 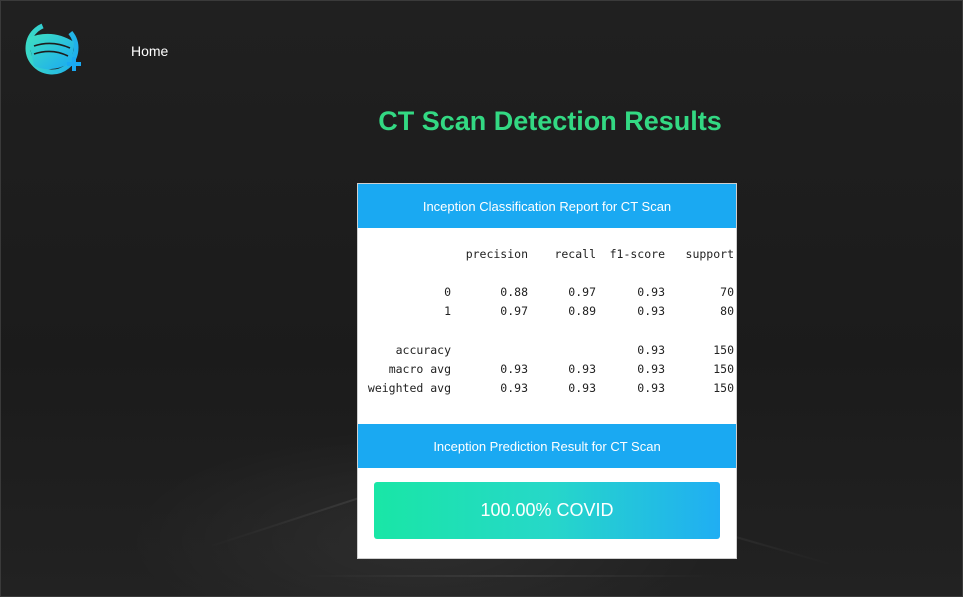 I want to click on report-header-row: precision recall f1-score support, so click(x=548, y=255).